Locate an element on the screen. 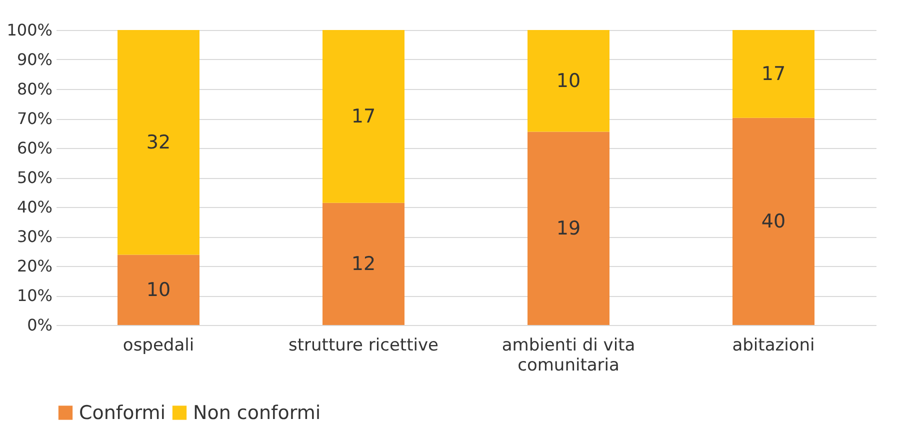  y-tick-label: 60% is located at coordinates (34, 148).